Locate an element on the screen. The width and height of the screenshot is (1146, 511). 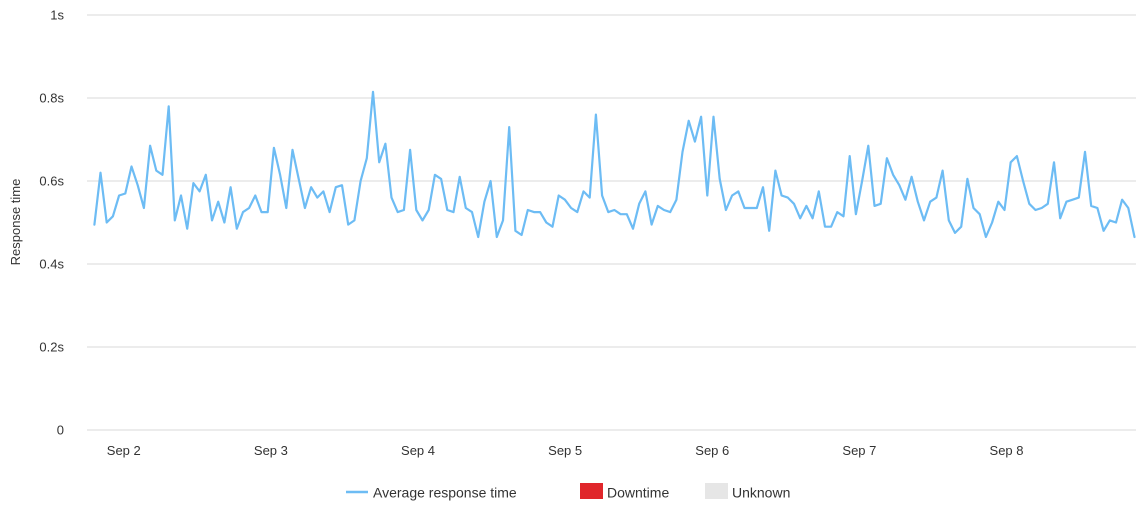
legend-item: Downtime is located at coordinates (624, 492).